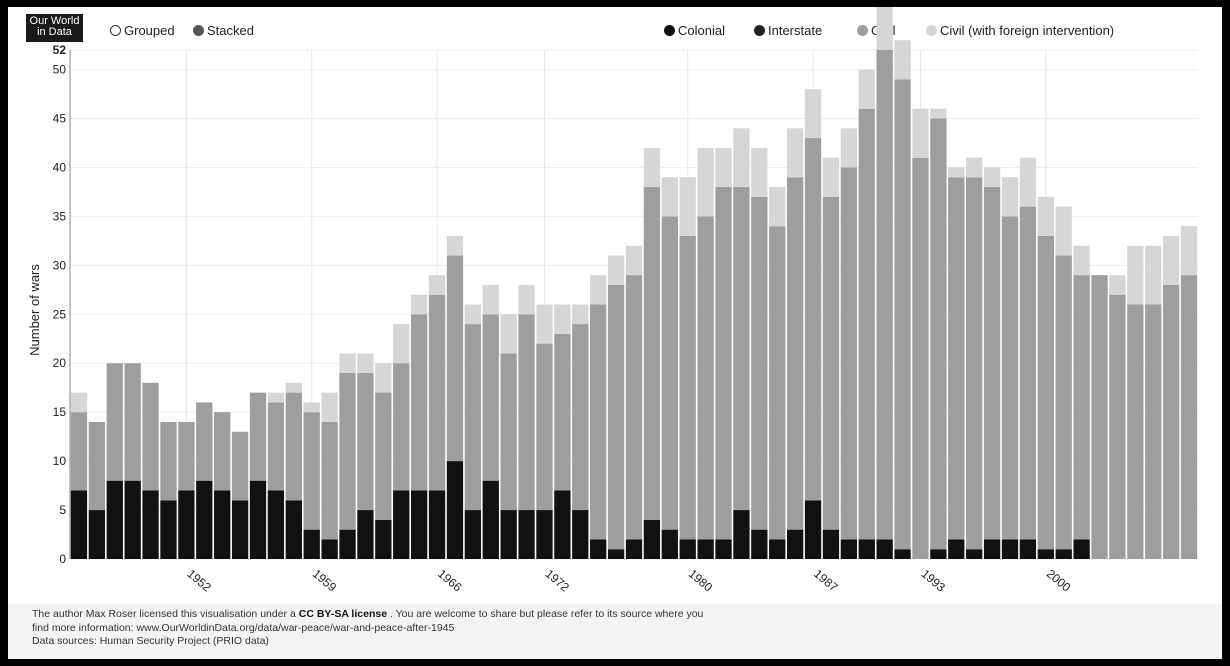 This screenshot has width=1230, height=666. What do you see at coordinates (343, 614) in the screenshot?
I see `license-link: CC BY-SA license` at bounding box center [343, 614].